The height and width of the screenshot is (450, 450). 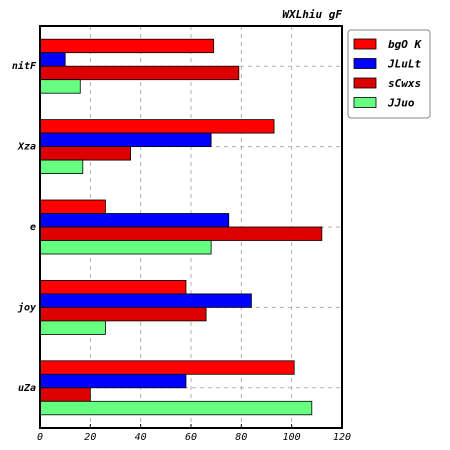 What do you see at coordinates (27, 388) in the screenshot?
I see `y-tick-label: uZa` at bounding box center [27, 388].